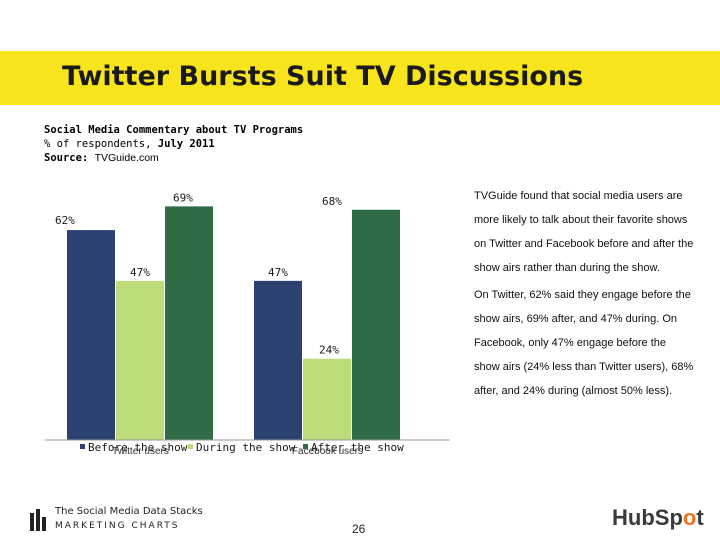 This screenshot has height=540, width=720. What do you see at coordinates (186, 144) in the screenshot?
I see `survey-date: July 2011` at bounding box center [186, 144].